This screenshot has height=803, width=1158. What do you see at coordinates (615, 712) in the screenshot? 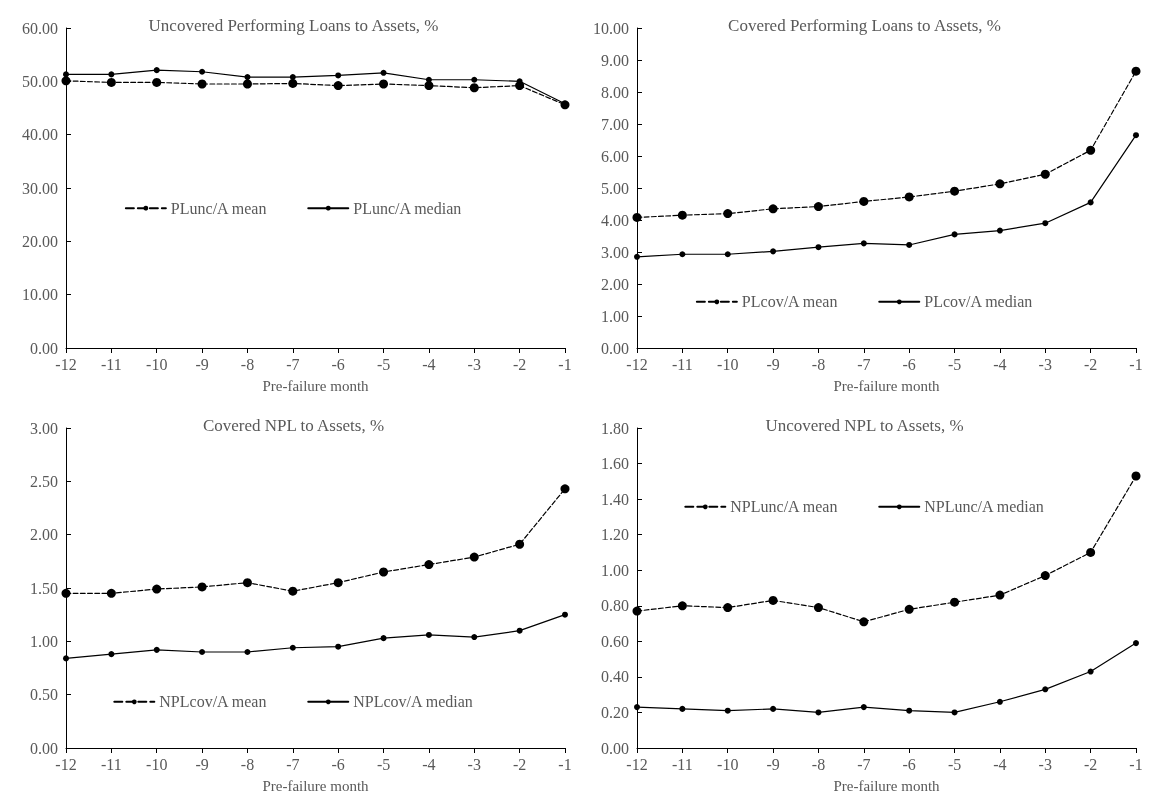
I see `y-tick-label: 0.20` at bounding box center [615, 712].